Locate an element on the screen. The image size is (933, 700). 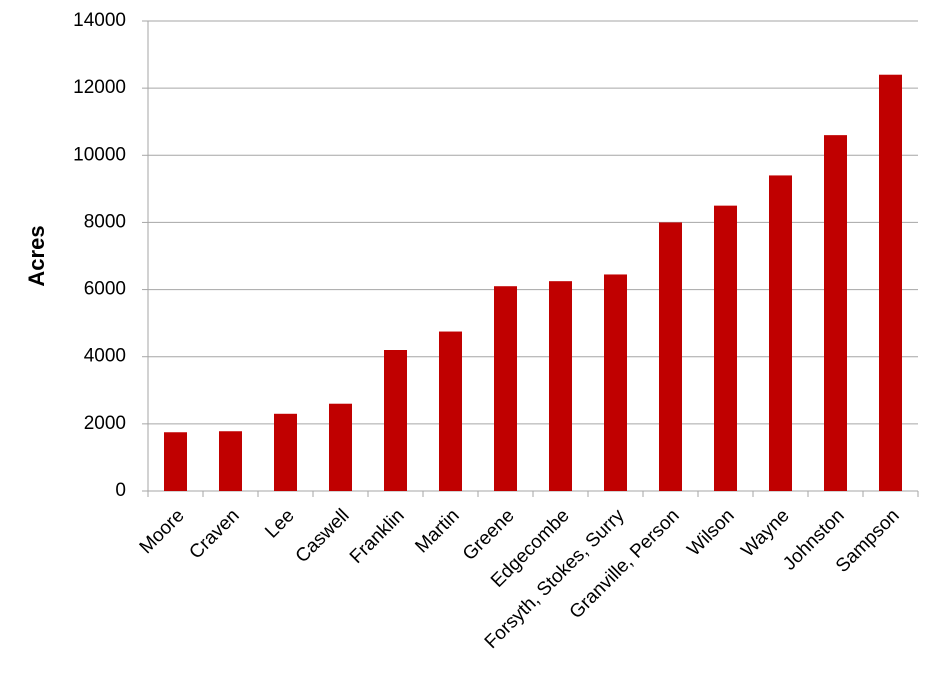
y-tick-label: 10000 is located at coordinates (99, 154).